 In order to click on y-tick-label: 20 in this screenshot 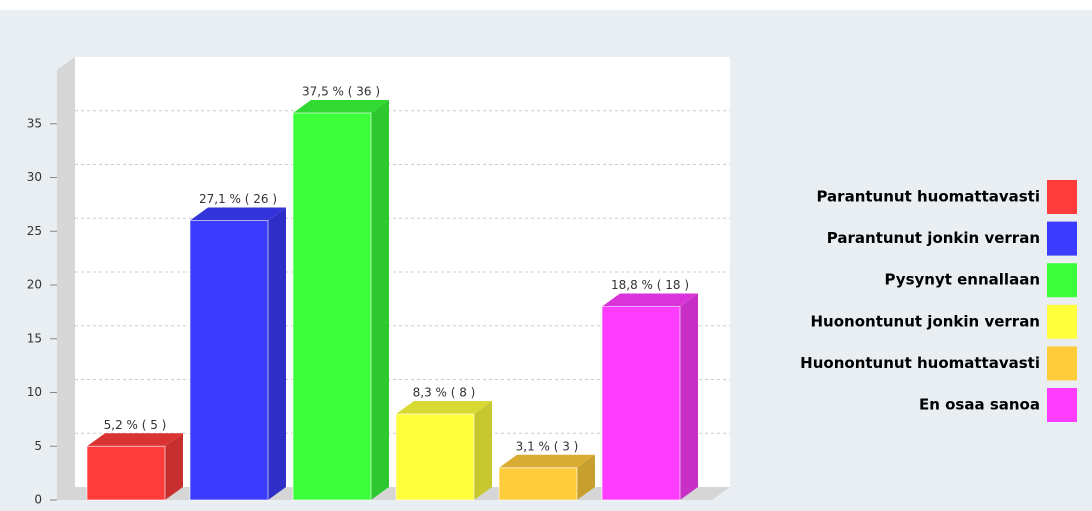, I will do `click(34, 285)`.